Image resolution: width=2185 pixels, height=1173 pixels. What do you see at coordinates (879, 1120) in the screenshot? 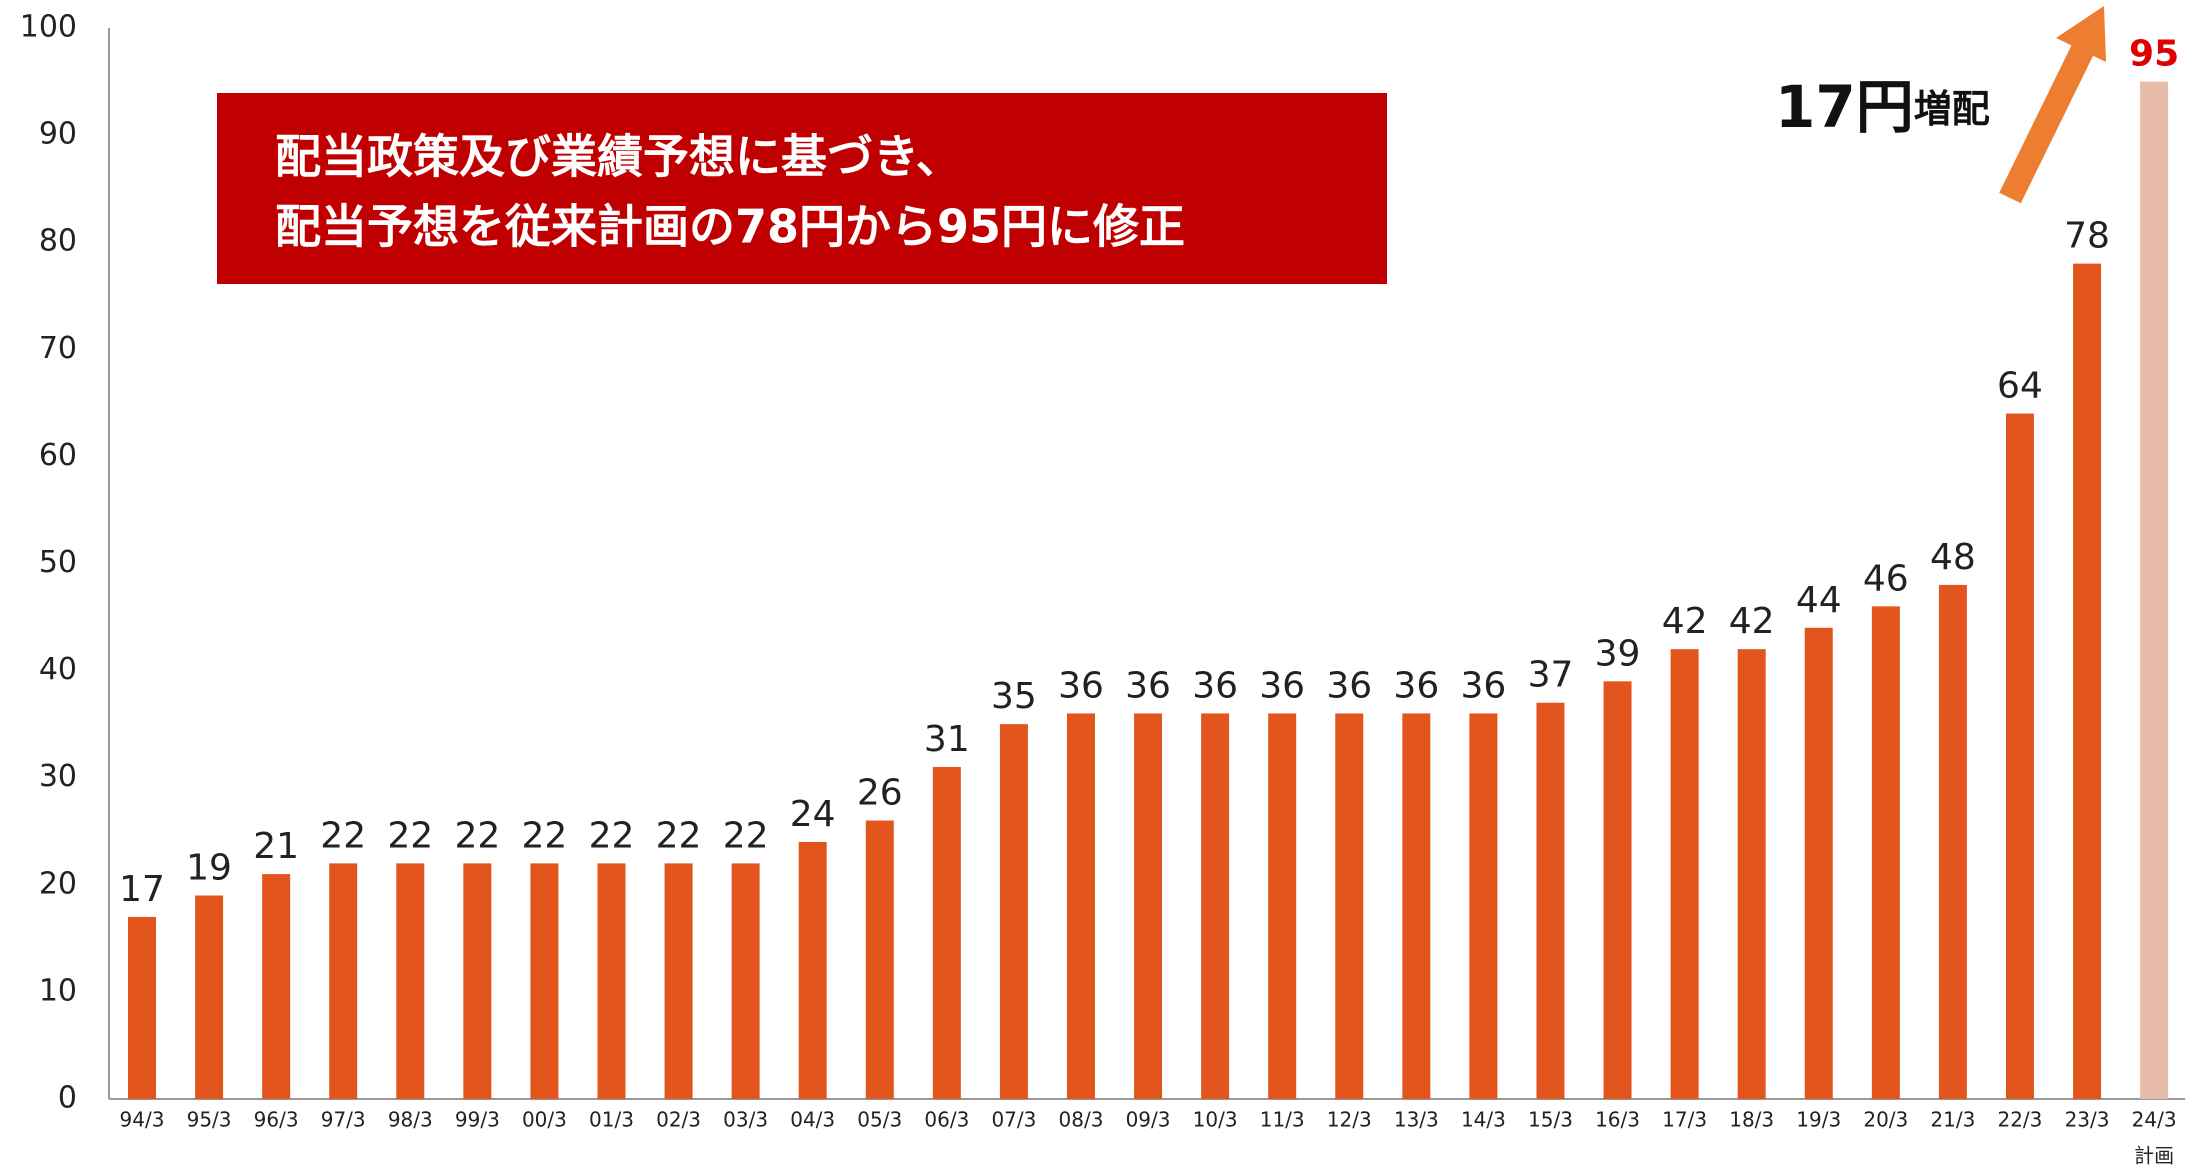
I see `x-tick-label: 05/3` at bounding box center [879, 1120].